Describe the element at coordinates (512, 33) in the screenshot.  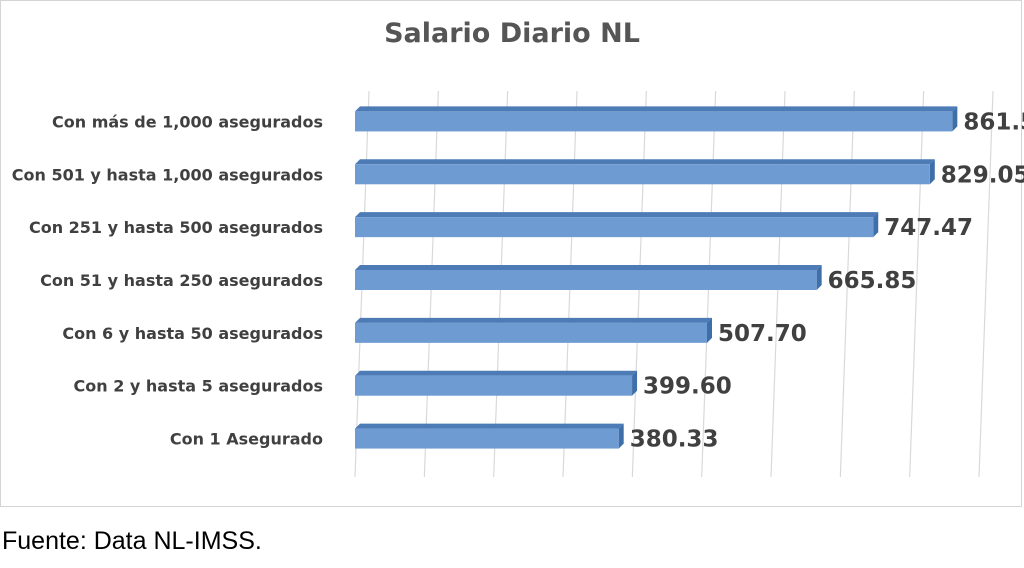
I see `chart-title: Salario Diario NL` at that location.